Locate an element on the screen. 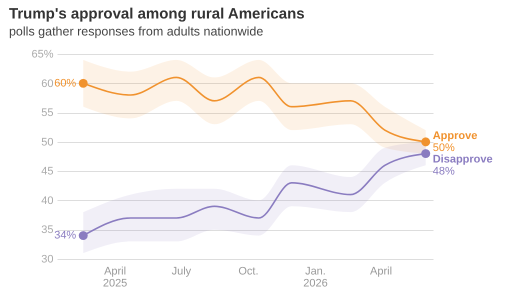 The image size is (512, 301). x-tick-label: July is located at coordinates (182, 272).